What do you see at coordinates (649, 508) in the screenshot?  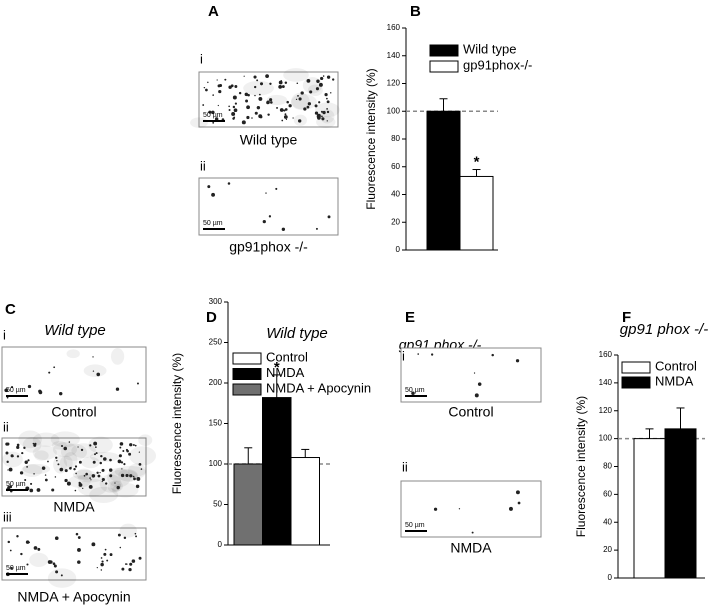 I see `bar` at bounding box center [649, 508].